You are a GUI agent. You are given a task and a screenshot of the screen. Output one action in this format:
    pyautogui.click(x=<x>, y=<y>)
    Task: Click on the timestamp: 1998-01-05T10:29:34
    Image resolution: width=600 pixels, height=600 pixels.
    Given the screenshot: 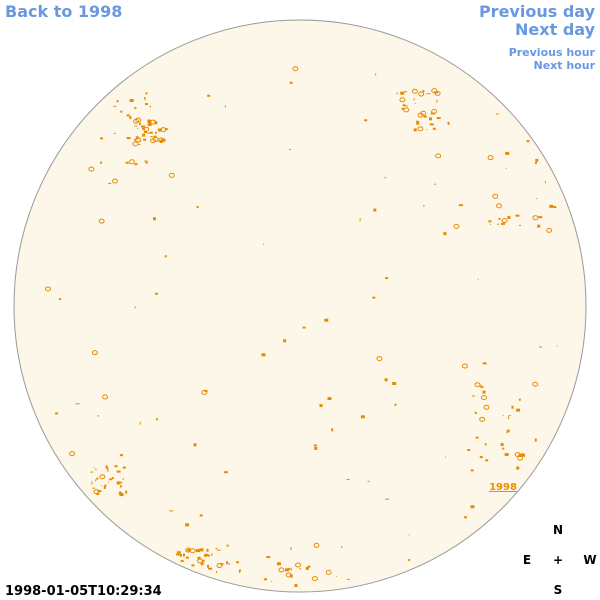 What is the action you would take?
    pyautogui.click(x=83, y=591)
    